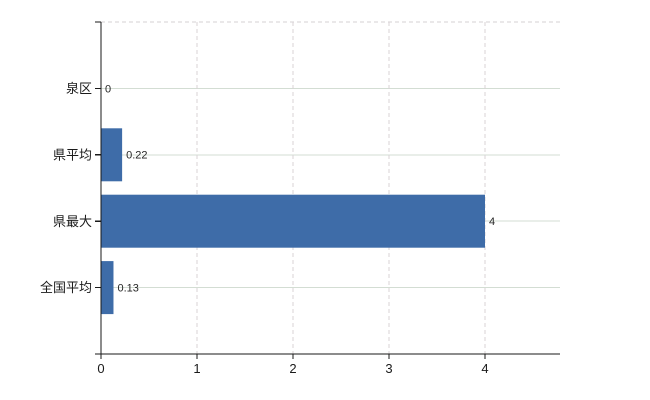  Describe the element at coordinates (72, 154) in the screenshot. I see `category-label-1: 県平均` at that location.